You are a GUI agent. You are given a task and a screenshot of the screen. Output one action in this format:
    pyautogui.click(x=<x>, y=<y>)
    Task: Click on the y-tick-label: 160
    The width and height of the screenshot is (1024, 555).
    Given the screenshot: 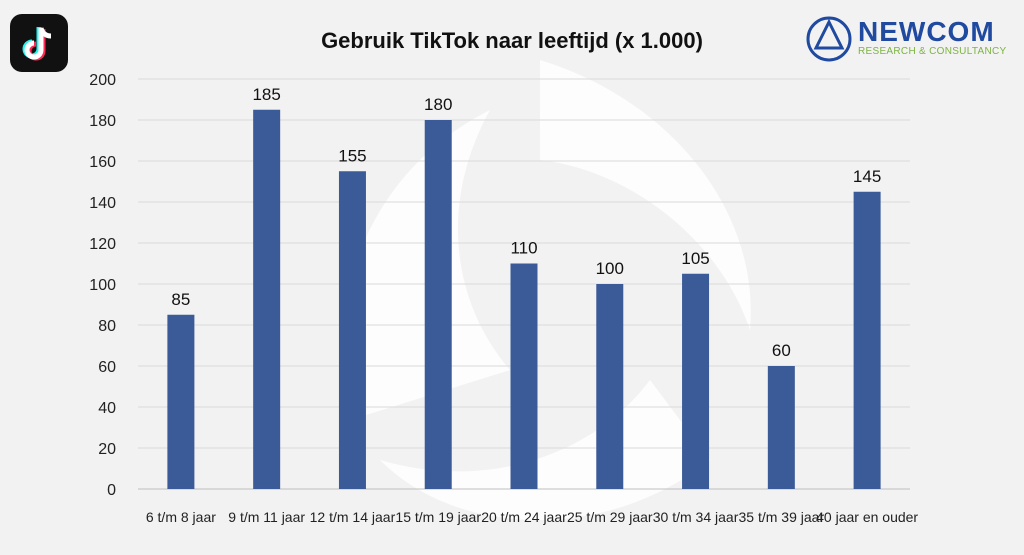 What is the action you would take?
    pyautogui.click(x=102, y=162)
    